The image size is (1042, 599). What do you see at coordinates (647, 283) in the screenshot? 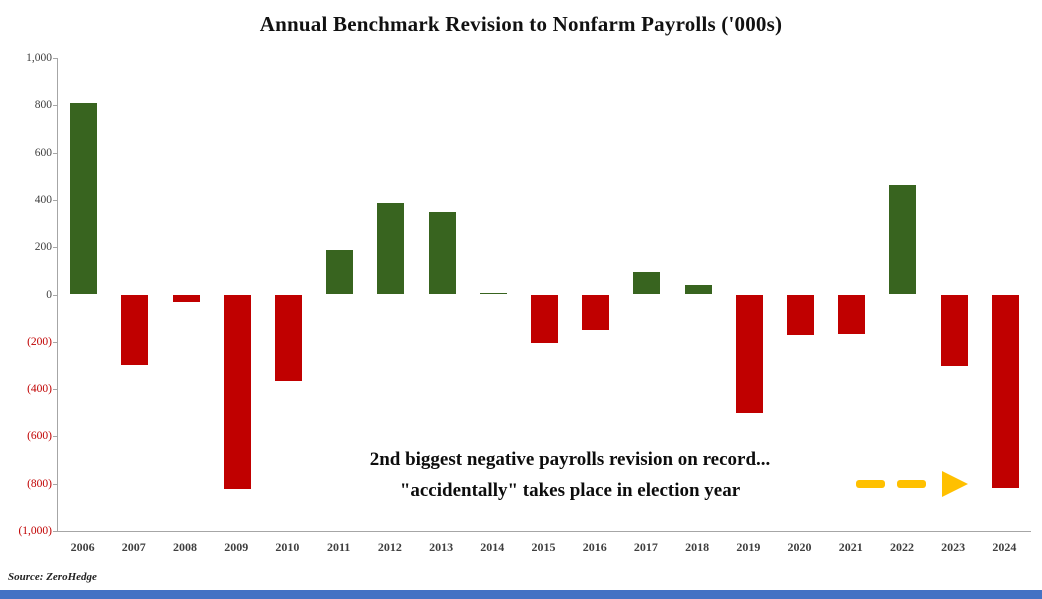
I see `bar-2017` at bounding box center [647, 283].